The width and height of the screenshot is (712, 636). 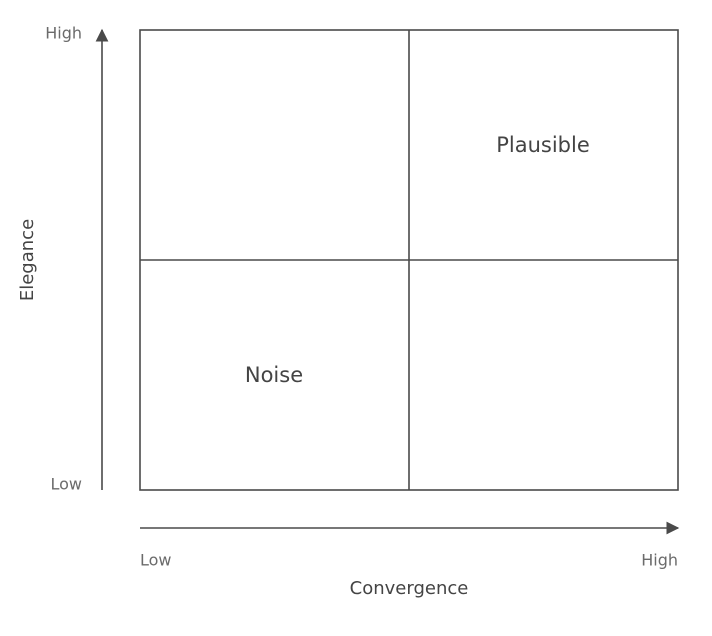 I want to click on y-axis-high: High, so click(x=63, y=33).